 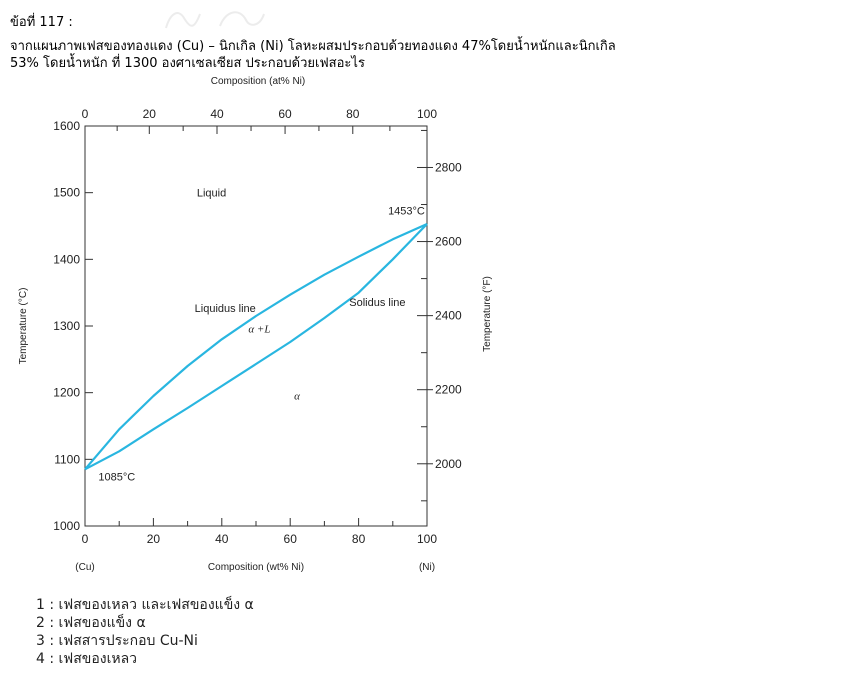 What do you see at coordinates (41, 22) in the screenshot?
I see `question-number: ข้อที่ 117 :` at bounding box center [41, 22].